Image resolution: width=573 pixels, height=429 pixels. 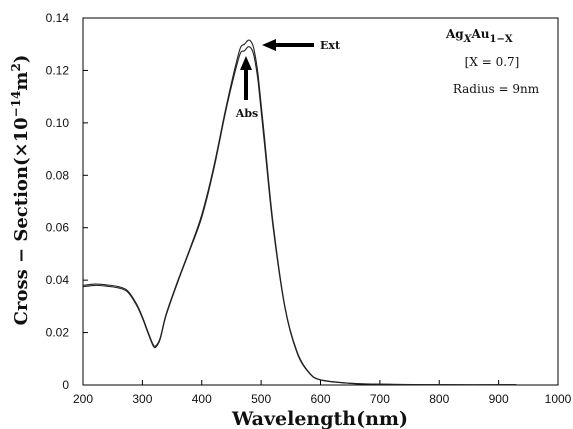 I want to click on formula-sub-x: X, so click(x=468, y=39).